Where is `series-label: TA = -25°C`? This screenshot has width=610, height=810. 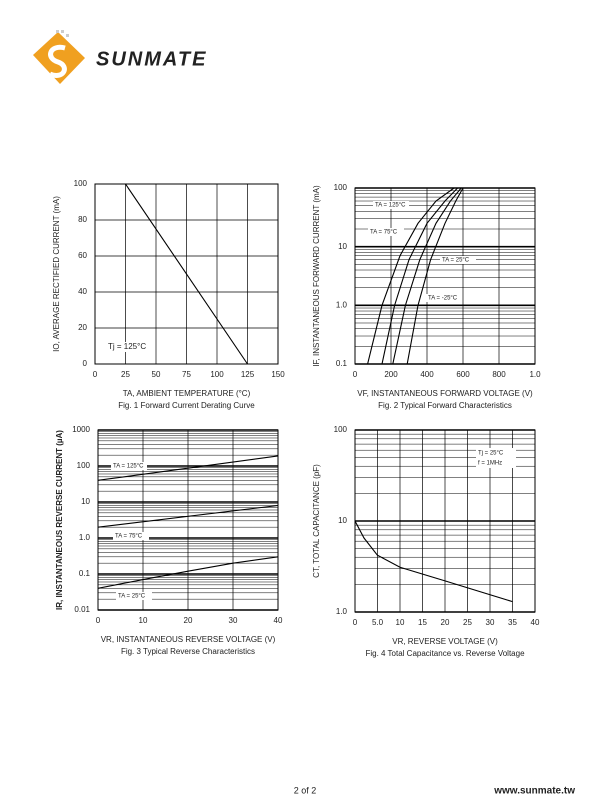
series-label: TA = -25°C is located at coordinates (443, 299).